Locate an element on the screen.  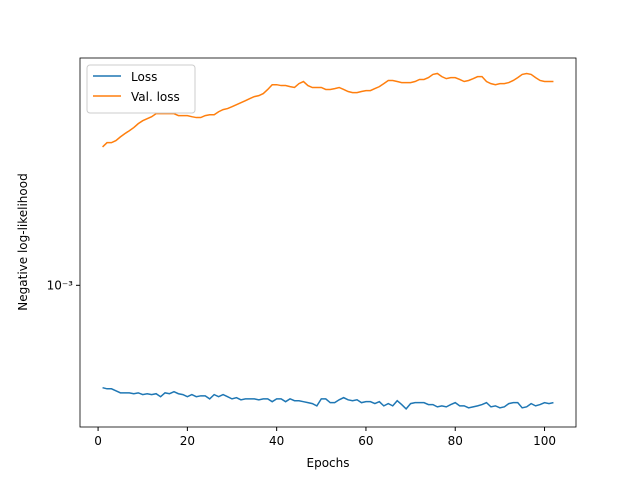
legend-label: Val. loss is located at coordinates (155, 97).